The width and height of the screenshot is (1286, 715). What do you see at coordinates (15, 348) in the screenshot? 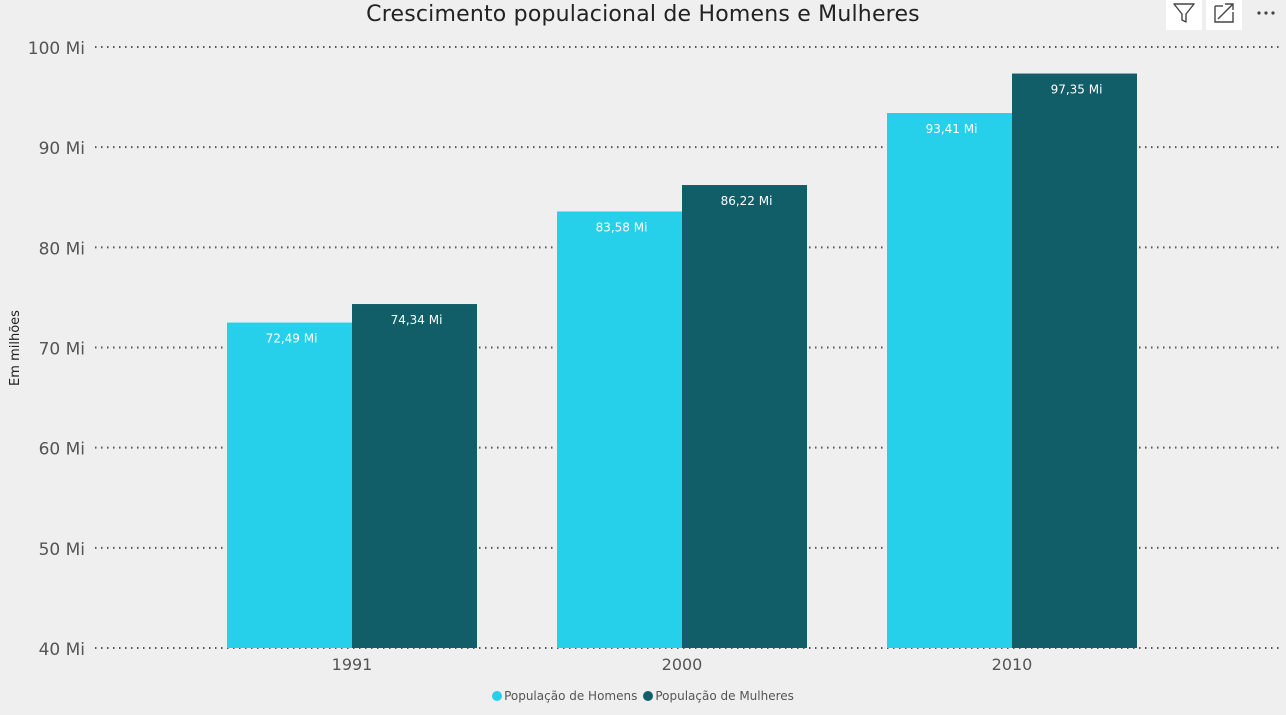
I see `y-axis-title: Em milhões` at bounding box center [15, 348].